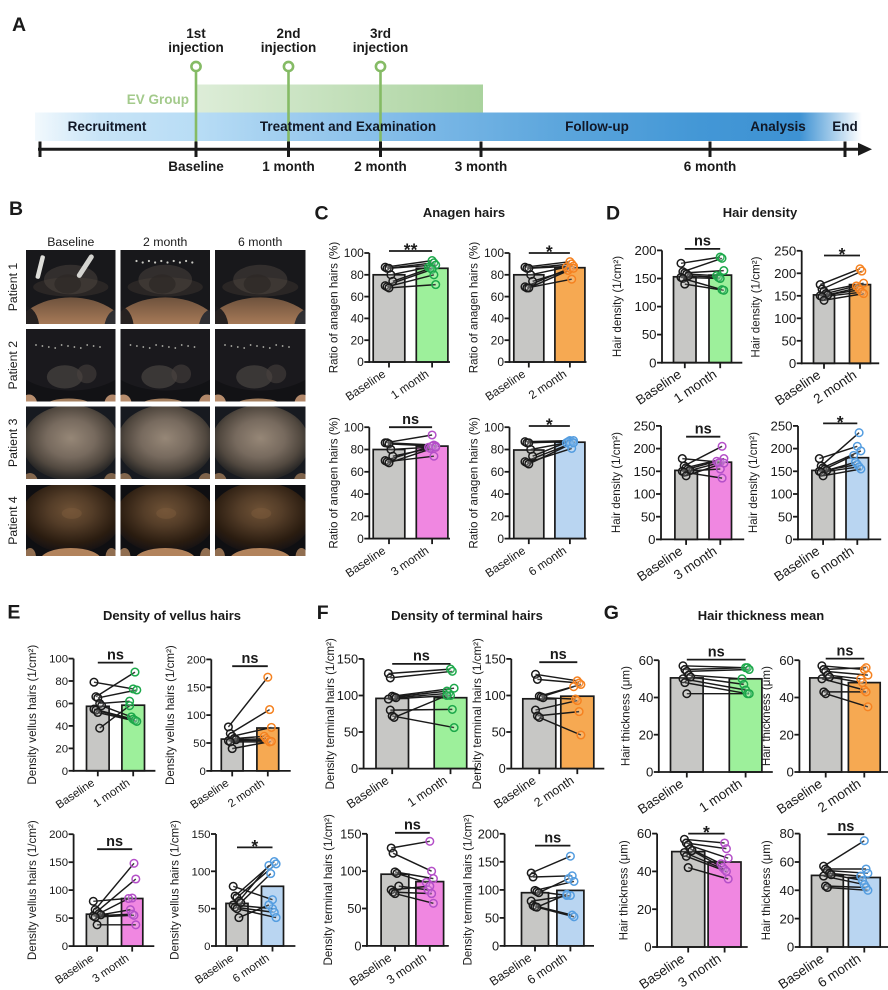 This screenshot has width=888, height=990. Describe the element at coordinates (165, 242) in the screenshot. I see `svg-text: 2 month` at that location.